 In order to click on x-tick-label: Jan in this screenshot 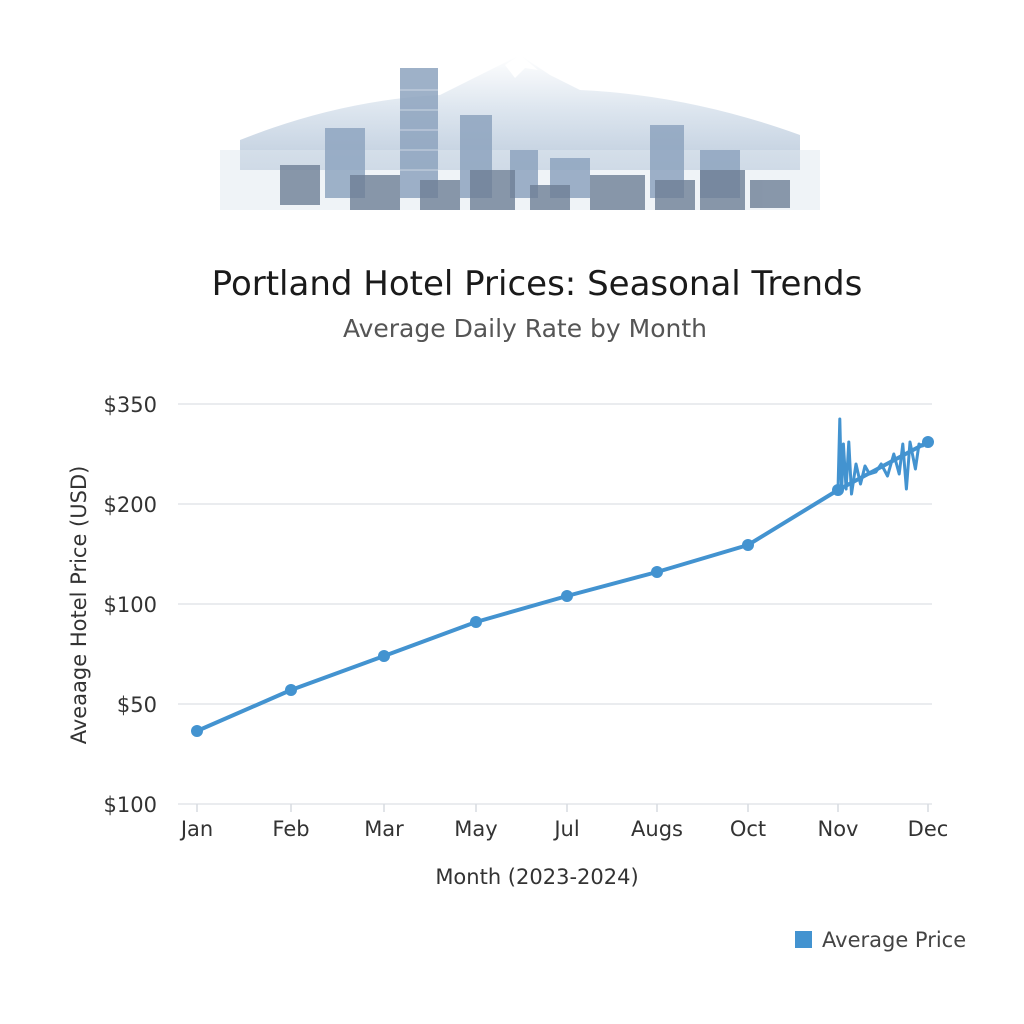, I will do `click(196, 829)`.